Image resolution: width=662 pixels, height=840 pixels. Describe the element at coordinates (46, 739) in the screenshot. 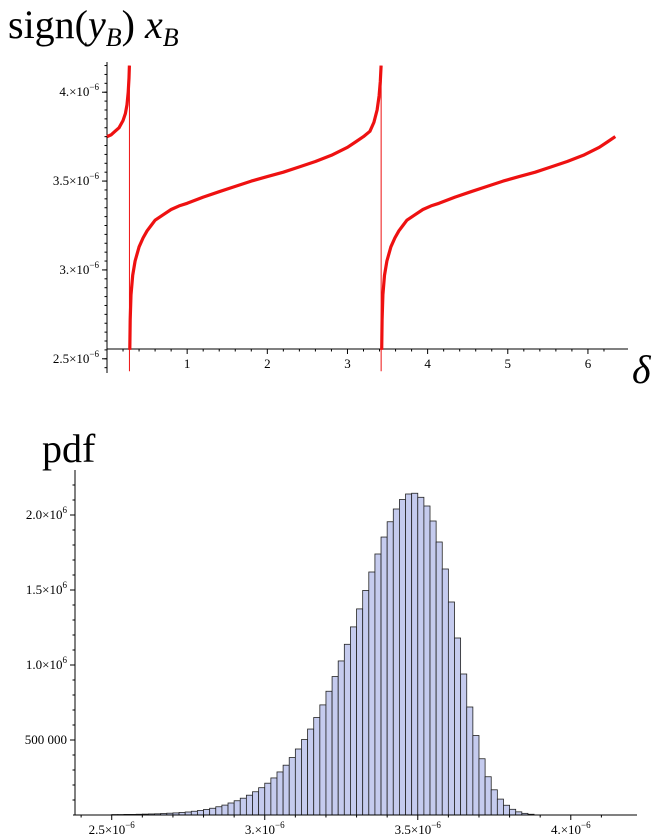

I see `bottom-y-tick-label: 500 000` at that location.